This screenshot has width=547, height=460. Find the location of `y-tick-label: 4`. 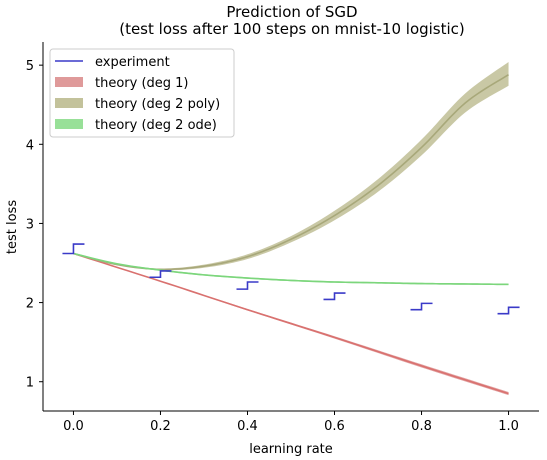

y-tick-label: 4 is located at coordinates (30, 145).